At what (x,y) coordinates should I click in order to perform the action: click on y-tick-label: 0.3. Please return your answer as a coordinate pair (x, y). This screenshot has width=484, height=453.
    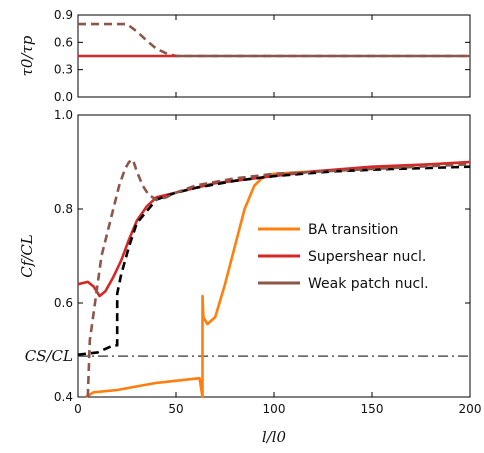
    Looking at the image, I should click on (63, 70).